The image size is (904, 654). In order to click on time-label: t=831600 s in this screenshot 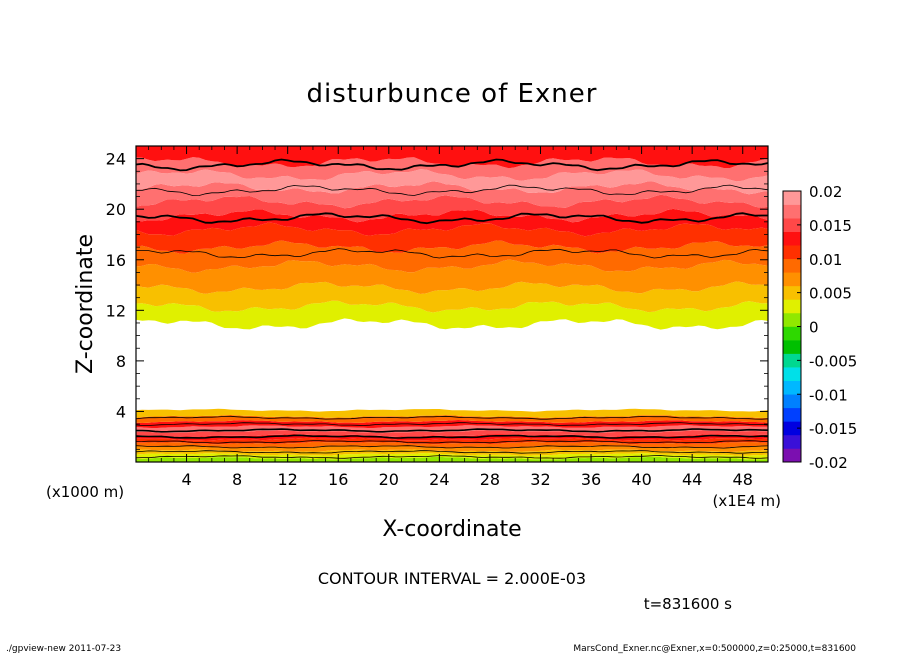, I will do `click(688, 604)`.